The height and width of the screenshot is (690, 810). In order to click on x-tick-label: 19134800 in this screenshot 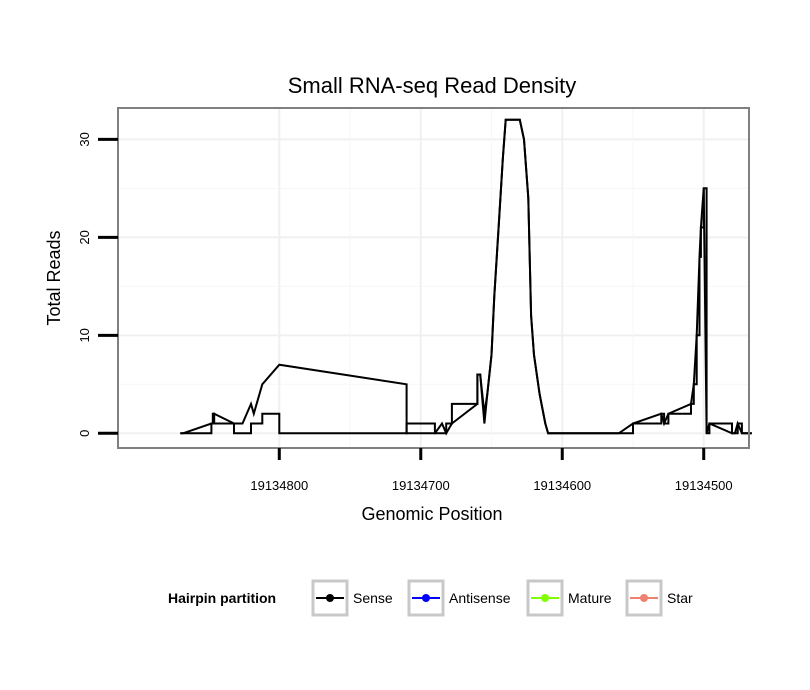, I will do `click(279, 485)`.